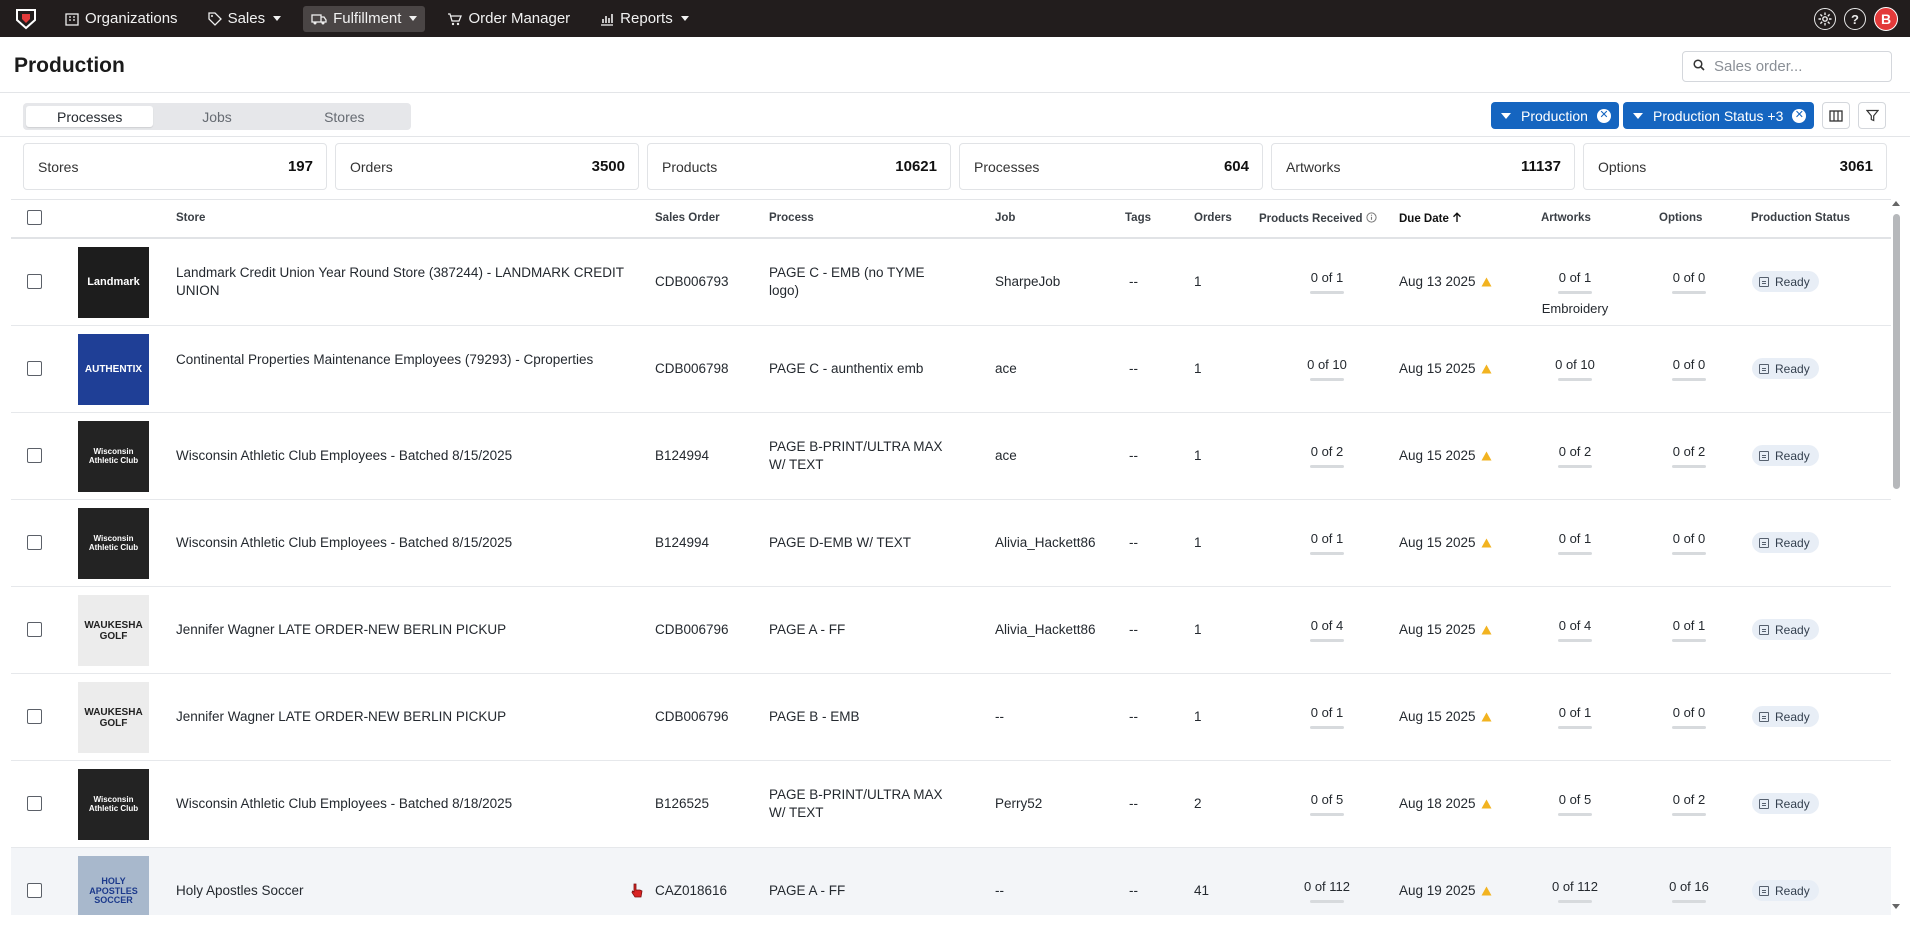 This screenshot has width=1910, height=928. What do you see at coordinates (791, 218) in the screenshot?
I see `column-header-process: Process` at bounding box center [791, 218].